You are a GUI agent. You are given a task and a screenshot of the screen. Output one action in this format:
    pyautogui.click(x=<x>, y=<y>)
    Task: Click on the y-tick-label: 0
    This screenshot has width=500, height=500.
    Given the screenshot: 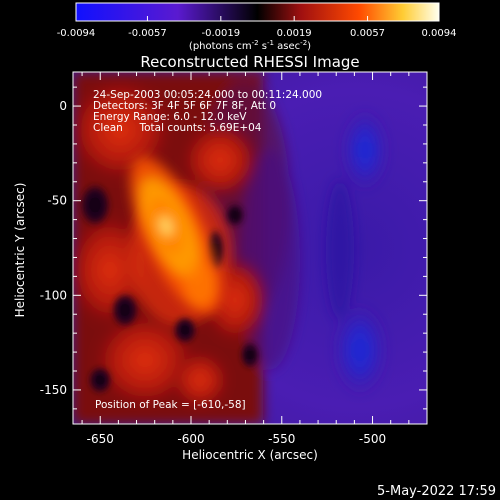 What is the action you would take?
    pyautogui.click(x=63, y=106)
    